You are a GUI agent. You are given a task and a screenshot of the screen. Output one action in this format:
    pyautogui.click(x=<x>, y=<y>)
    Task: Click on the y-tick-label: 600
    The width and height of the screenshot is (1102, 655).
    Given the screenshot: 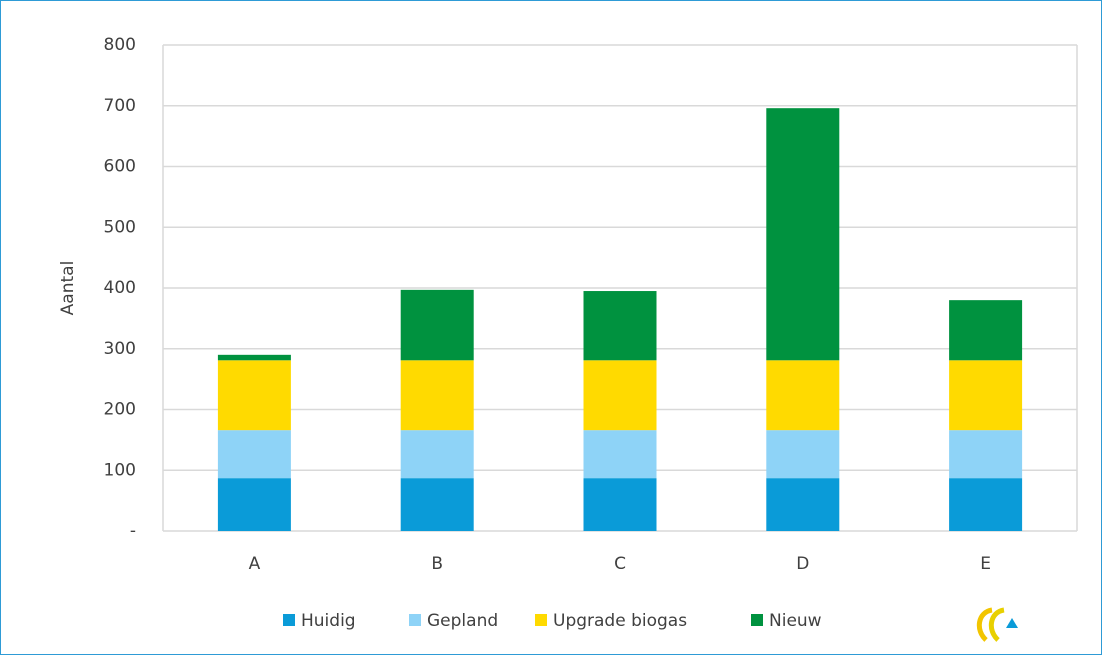 What is the action you would take?
    pyautogui.click(x=120, y=167)
    